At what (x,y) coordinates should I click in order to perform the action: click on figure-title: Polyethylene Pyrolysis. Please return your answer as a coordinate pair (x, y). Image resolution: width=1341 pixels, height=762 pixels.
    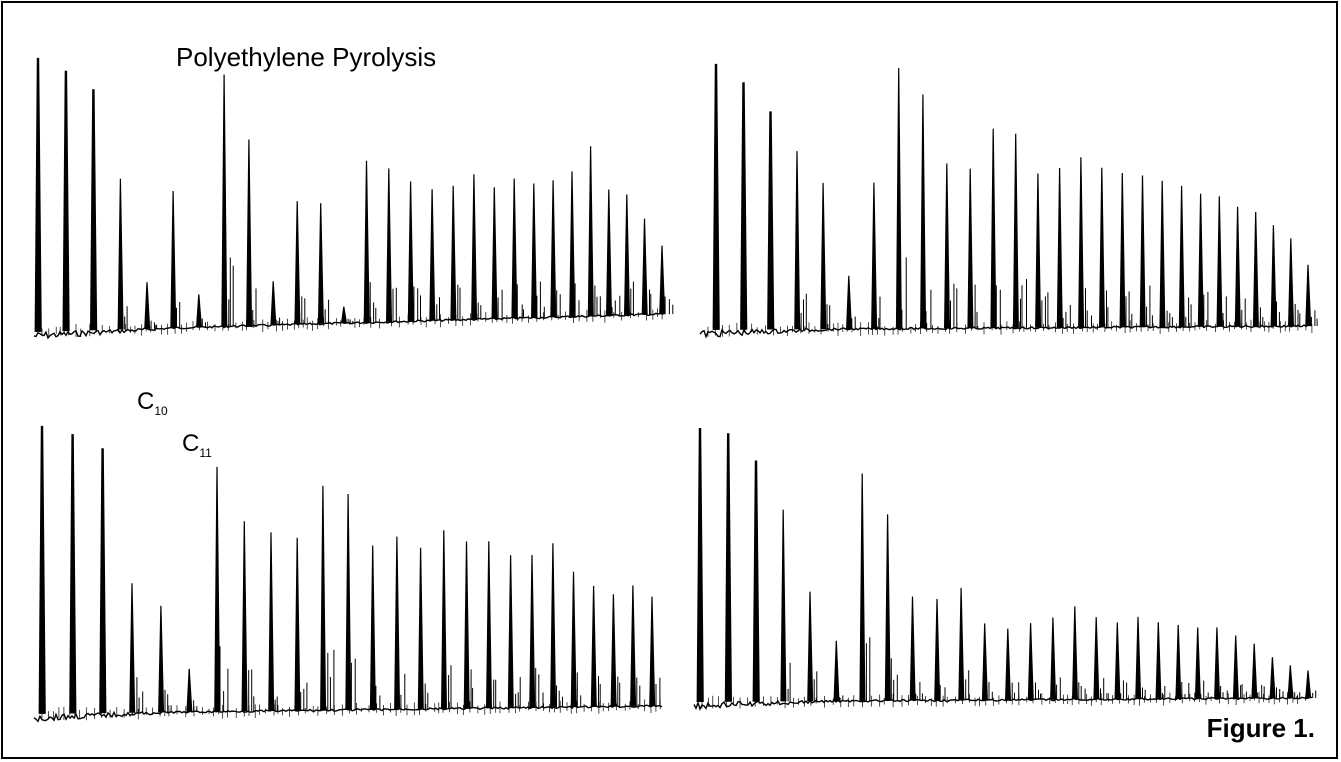
    Looking at the image, I should click on (306, 57).